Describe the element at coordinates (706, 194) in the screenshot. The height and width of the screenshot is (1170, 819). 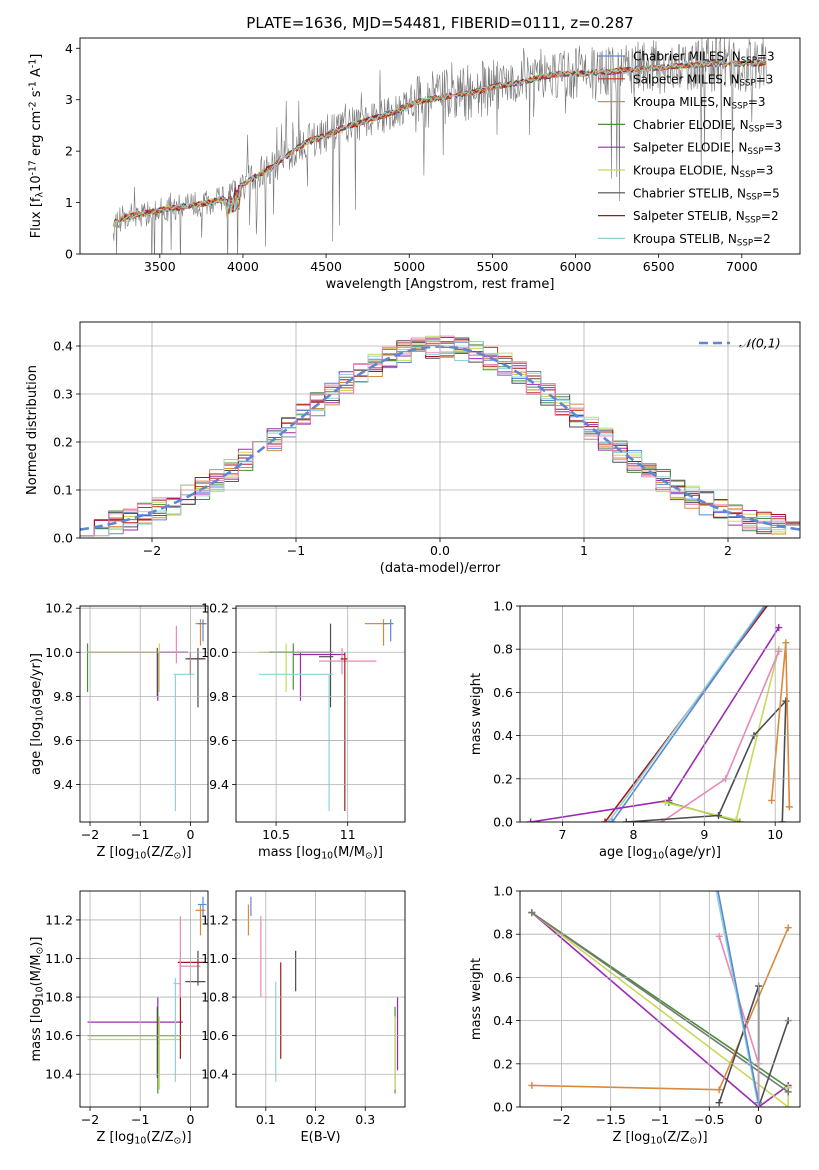
I see `legend-label: Chabrier STELIB, NSSP=5` at that location.